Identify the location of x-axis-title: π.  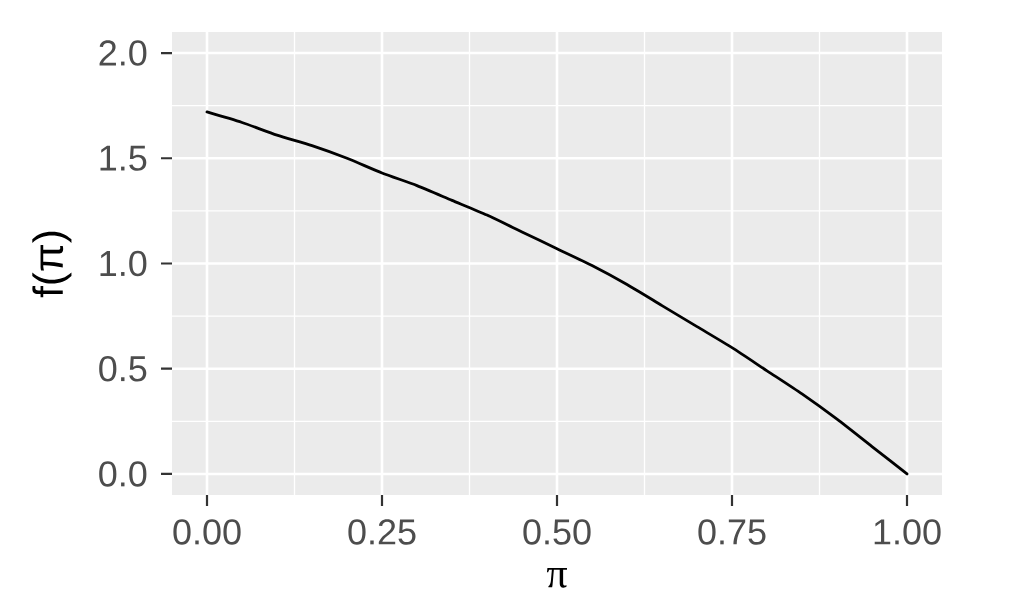
(556, 578).